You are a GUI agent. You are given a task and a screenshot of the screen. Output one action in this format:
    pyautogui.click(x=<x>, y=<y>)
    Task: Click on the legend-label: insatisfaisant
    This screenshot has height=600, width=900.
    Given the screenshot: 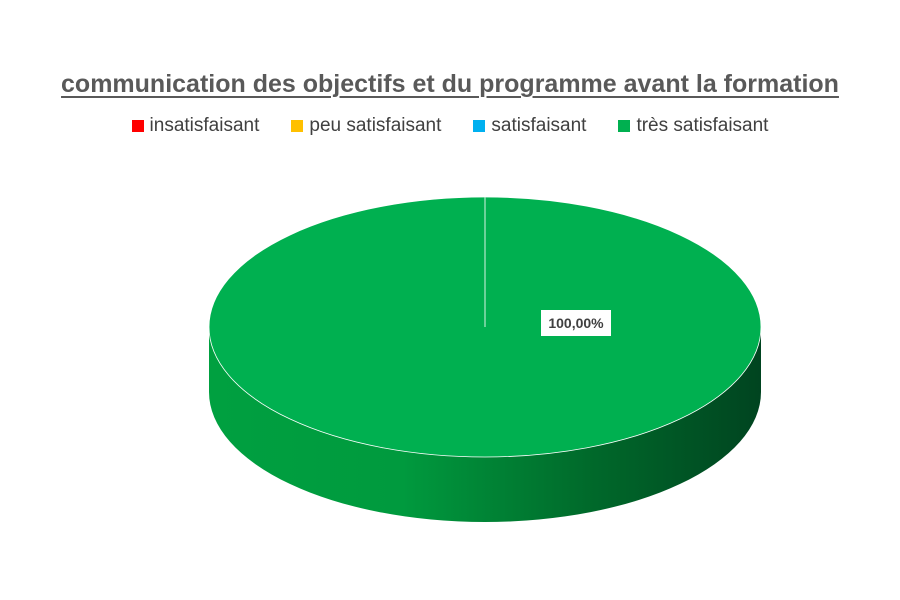 What is the action you would take?
    pyautogui.click(x=204, y=125)
    